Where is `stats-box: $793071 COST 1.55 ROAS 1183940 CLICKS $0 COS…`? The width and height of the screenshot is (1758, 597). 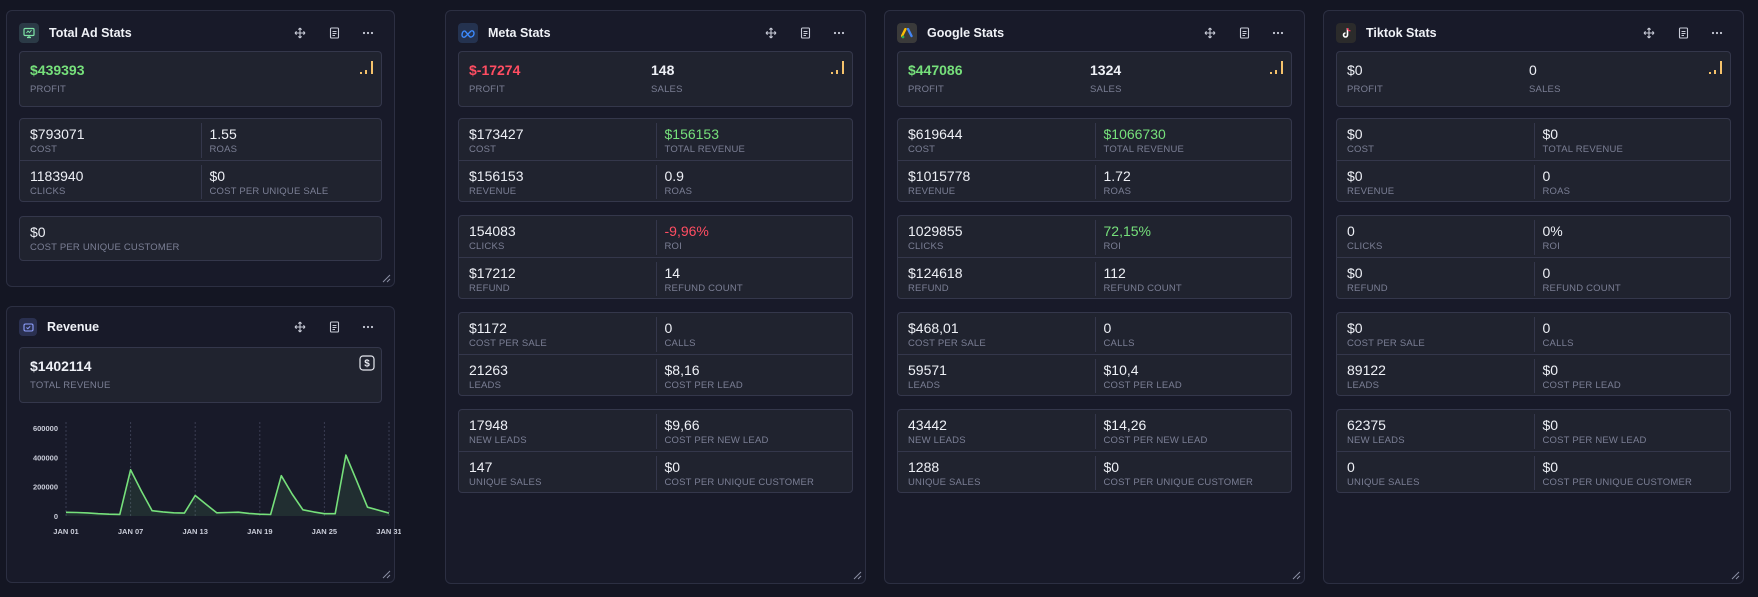 stats-box: $793071 COST 1.55 ROAS 1183940 CLICKS $0 COS… is located at coordinates (200, 160).